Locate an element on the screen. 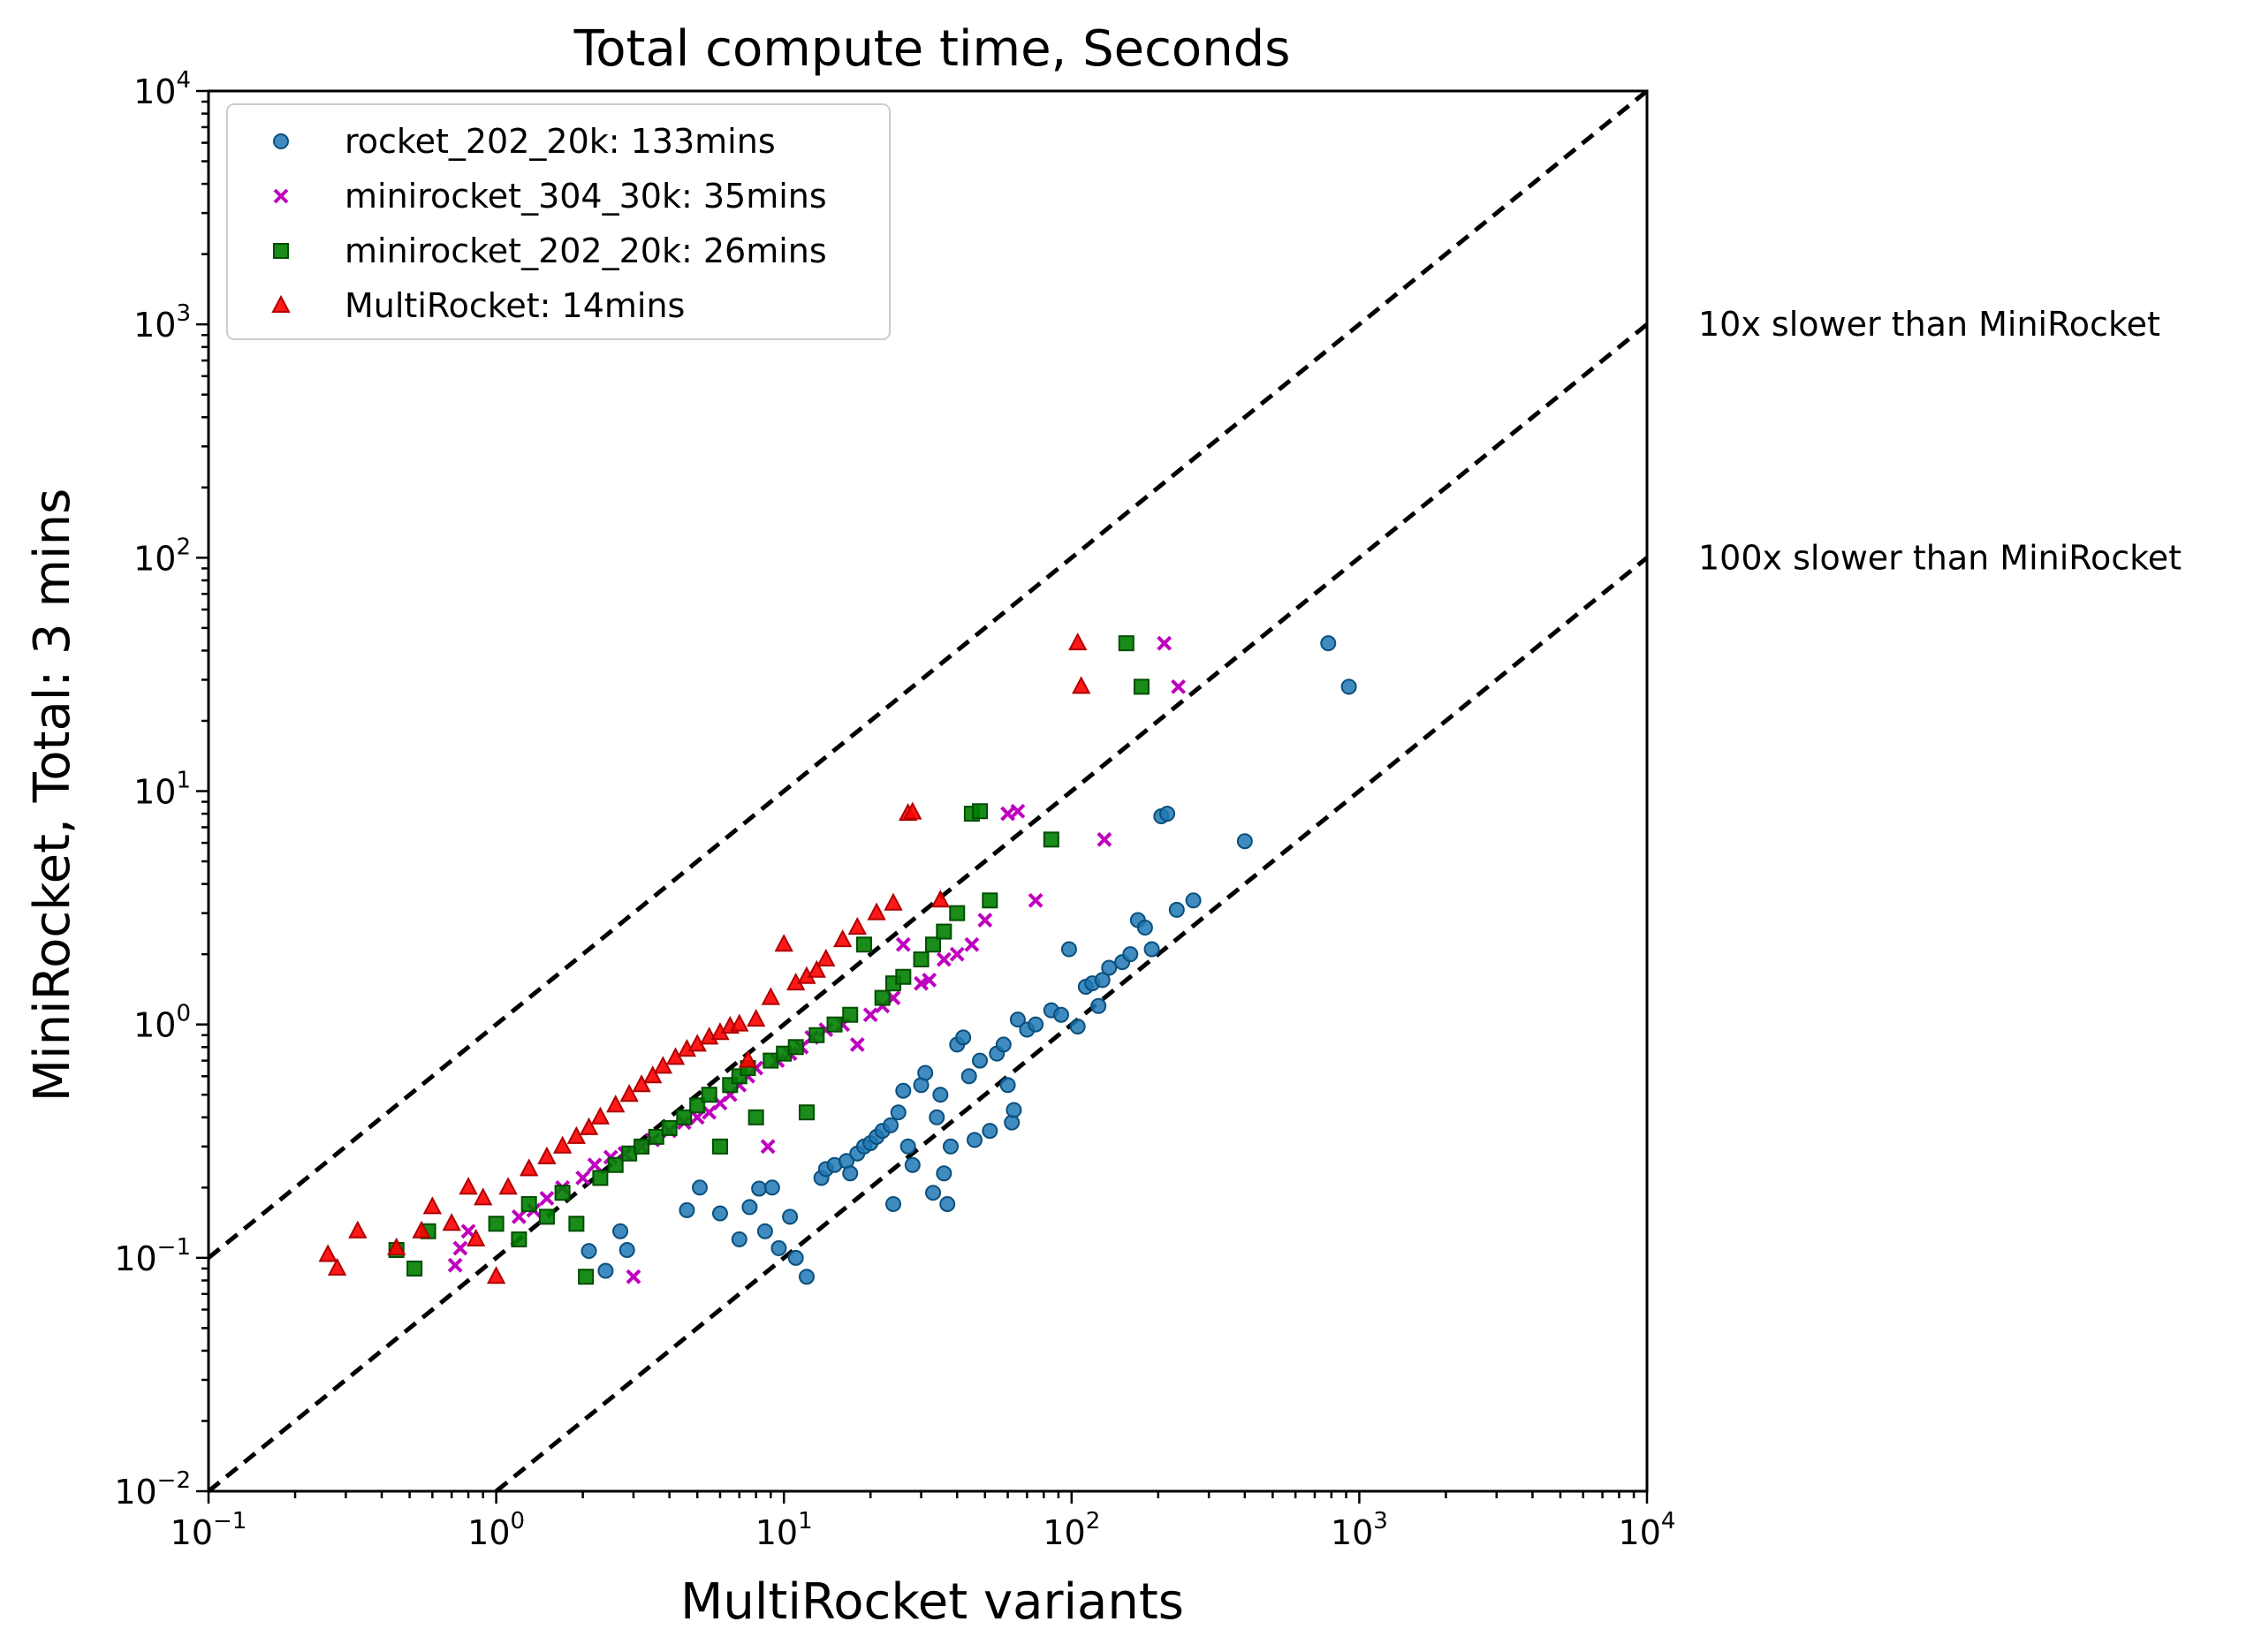  y-tick-label: 10⁻² is located at coordinates (152, 1489).